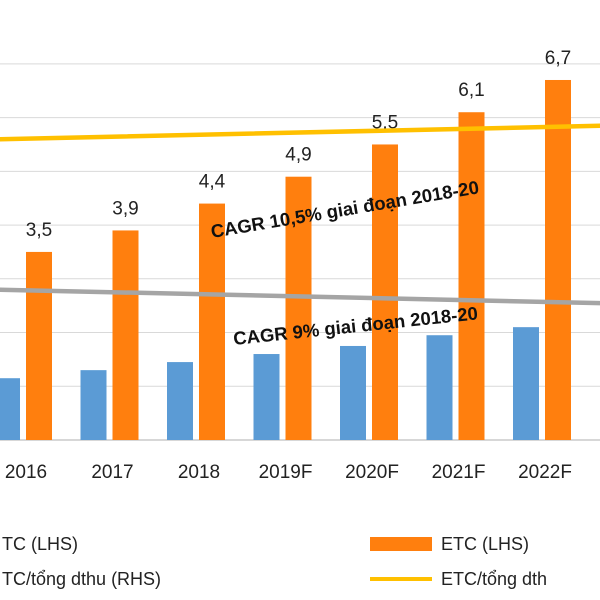  Describe the element at coordinates (459, 472) in the screenshot. I see `x-tick-label: 2021F` at that location.